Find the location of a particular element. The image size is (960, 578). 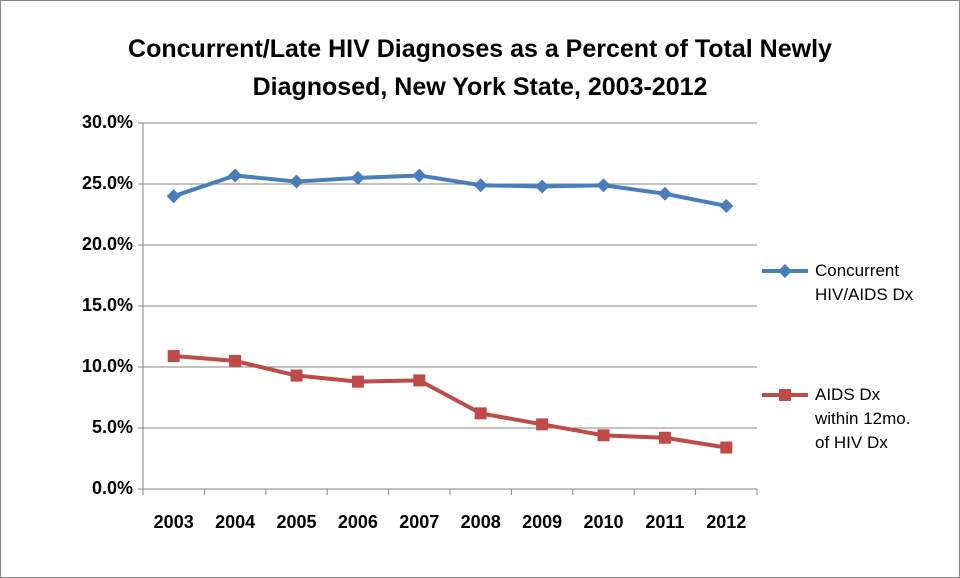

y-tick-label: 0.0% is located at coordinates (112, 488).